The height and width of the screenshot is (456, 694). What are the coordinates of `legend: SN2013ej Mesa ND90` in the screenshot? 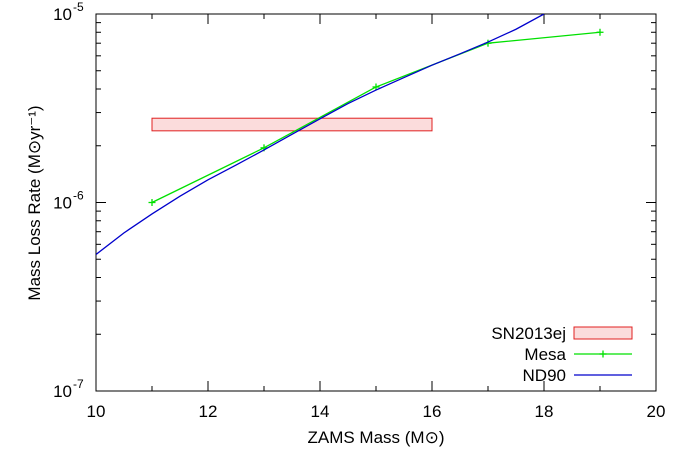 It's located at (562, 354).